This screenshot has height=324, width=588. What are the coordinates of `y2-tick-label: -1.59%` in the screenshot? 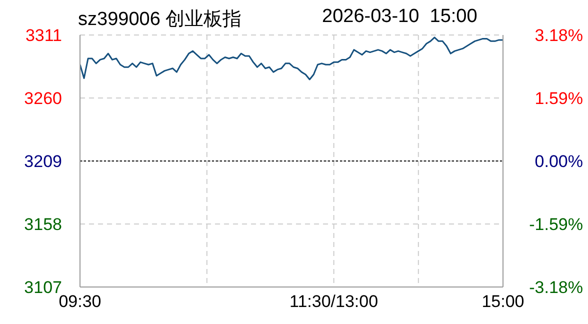 It's located at (556, 224).